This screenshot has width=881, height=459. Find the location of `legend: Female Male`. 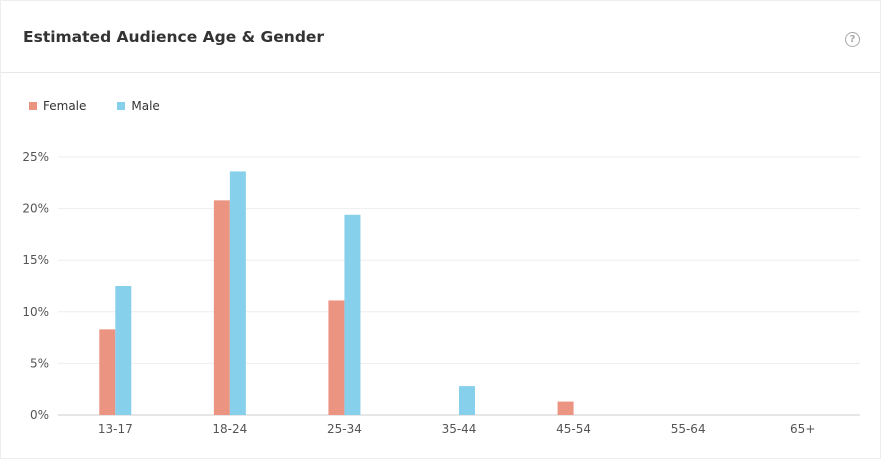

legend: Female Male is located at coordinates (94, 106).